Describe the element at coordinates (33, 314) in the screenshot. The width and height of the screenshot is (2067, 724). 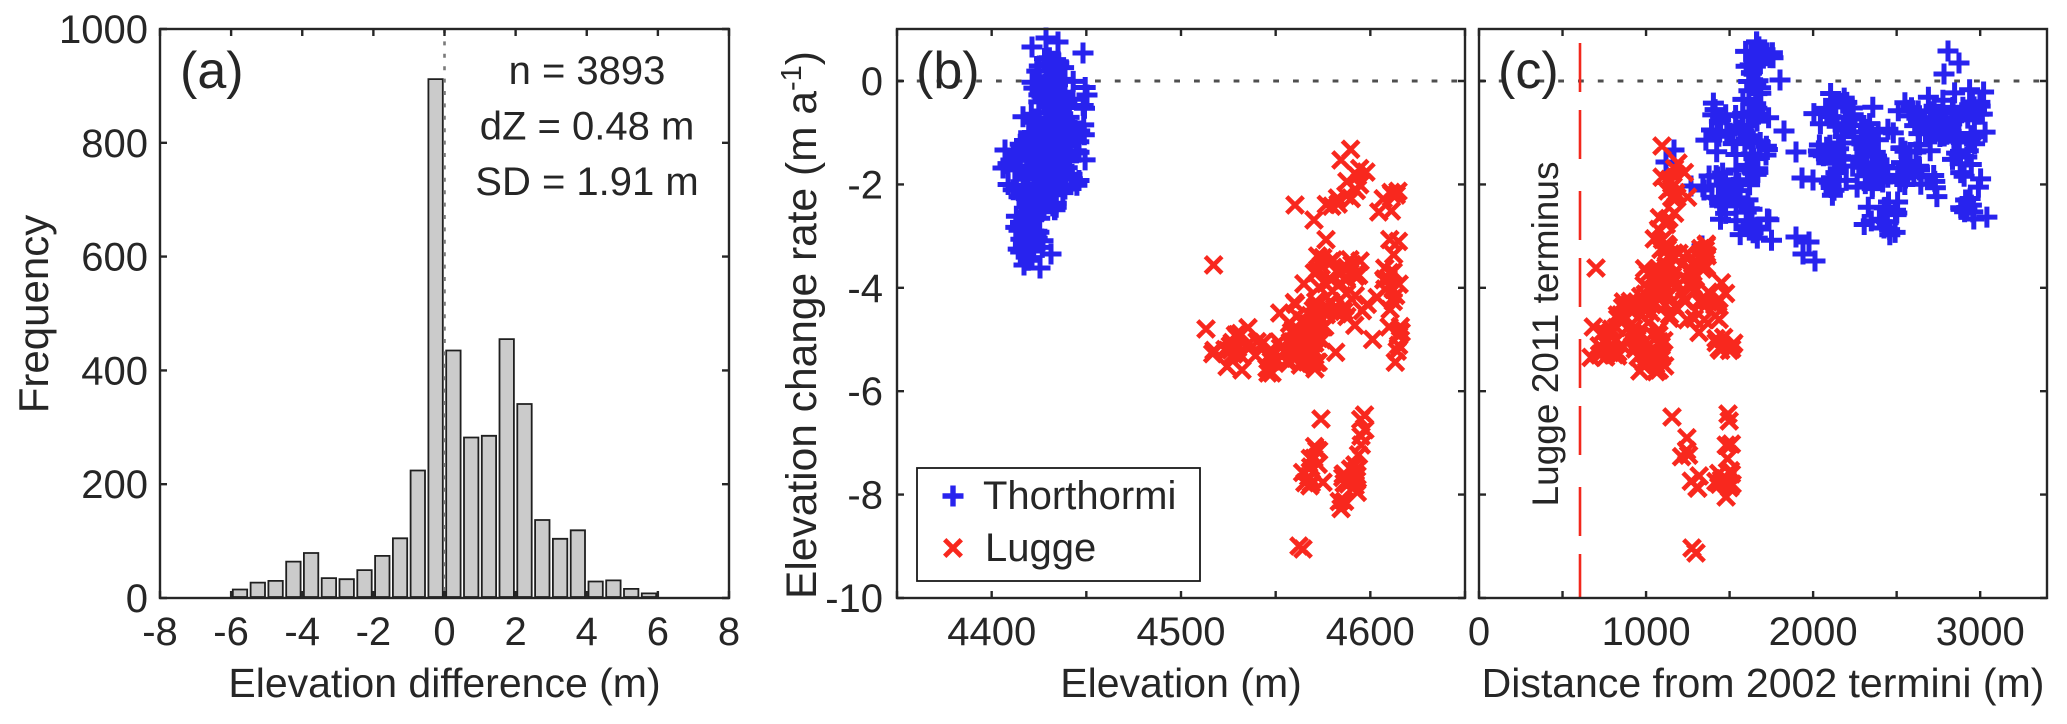
I see `svg-text: Frequency` at that location.